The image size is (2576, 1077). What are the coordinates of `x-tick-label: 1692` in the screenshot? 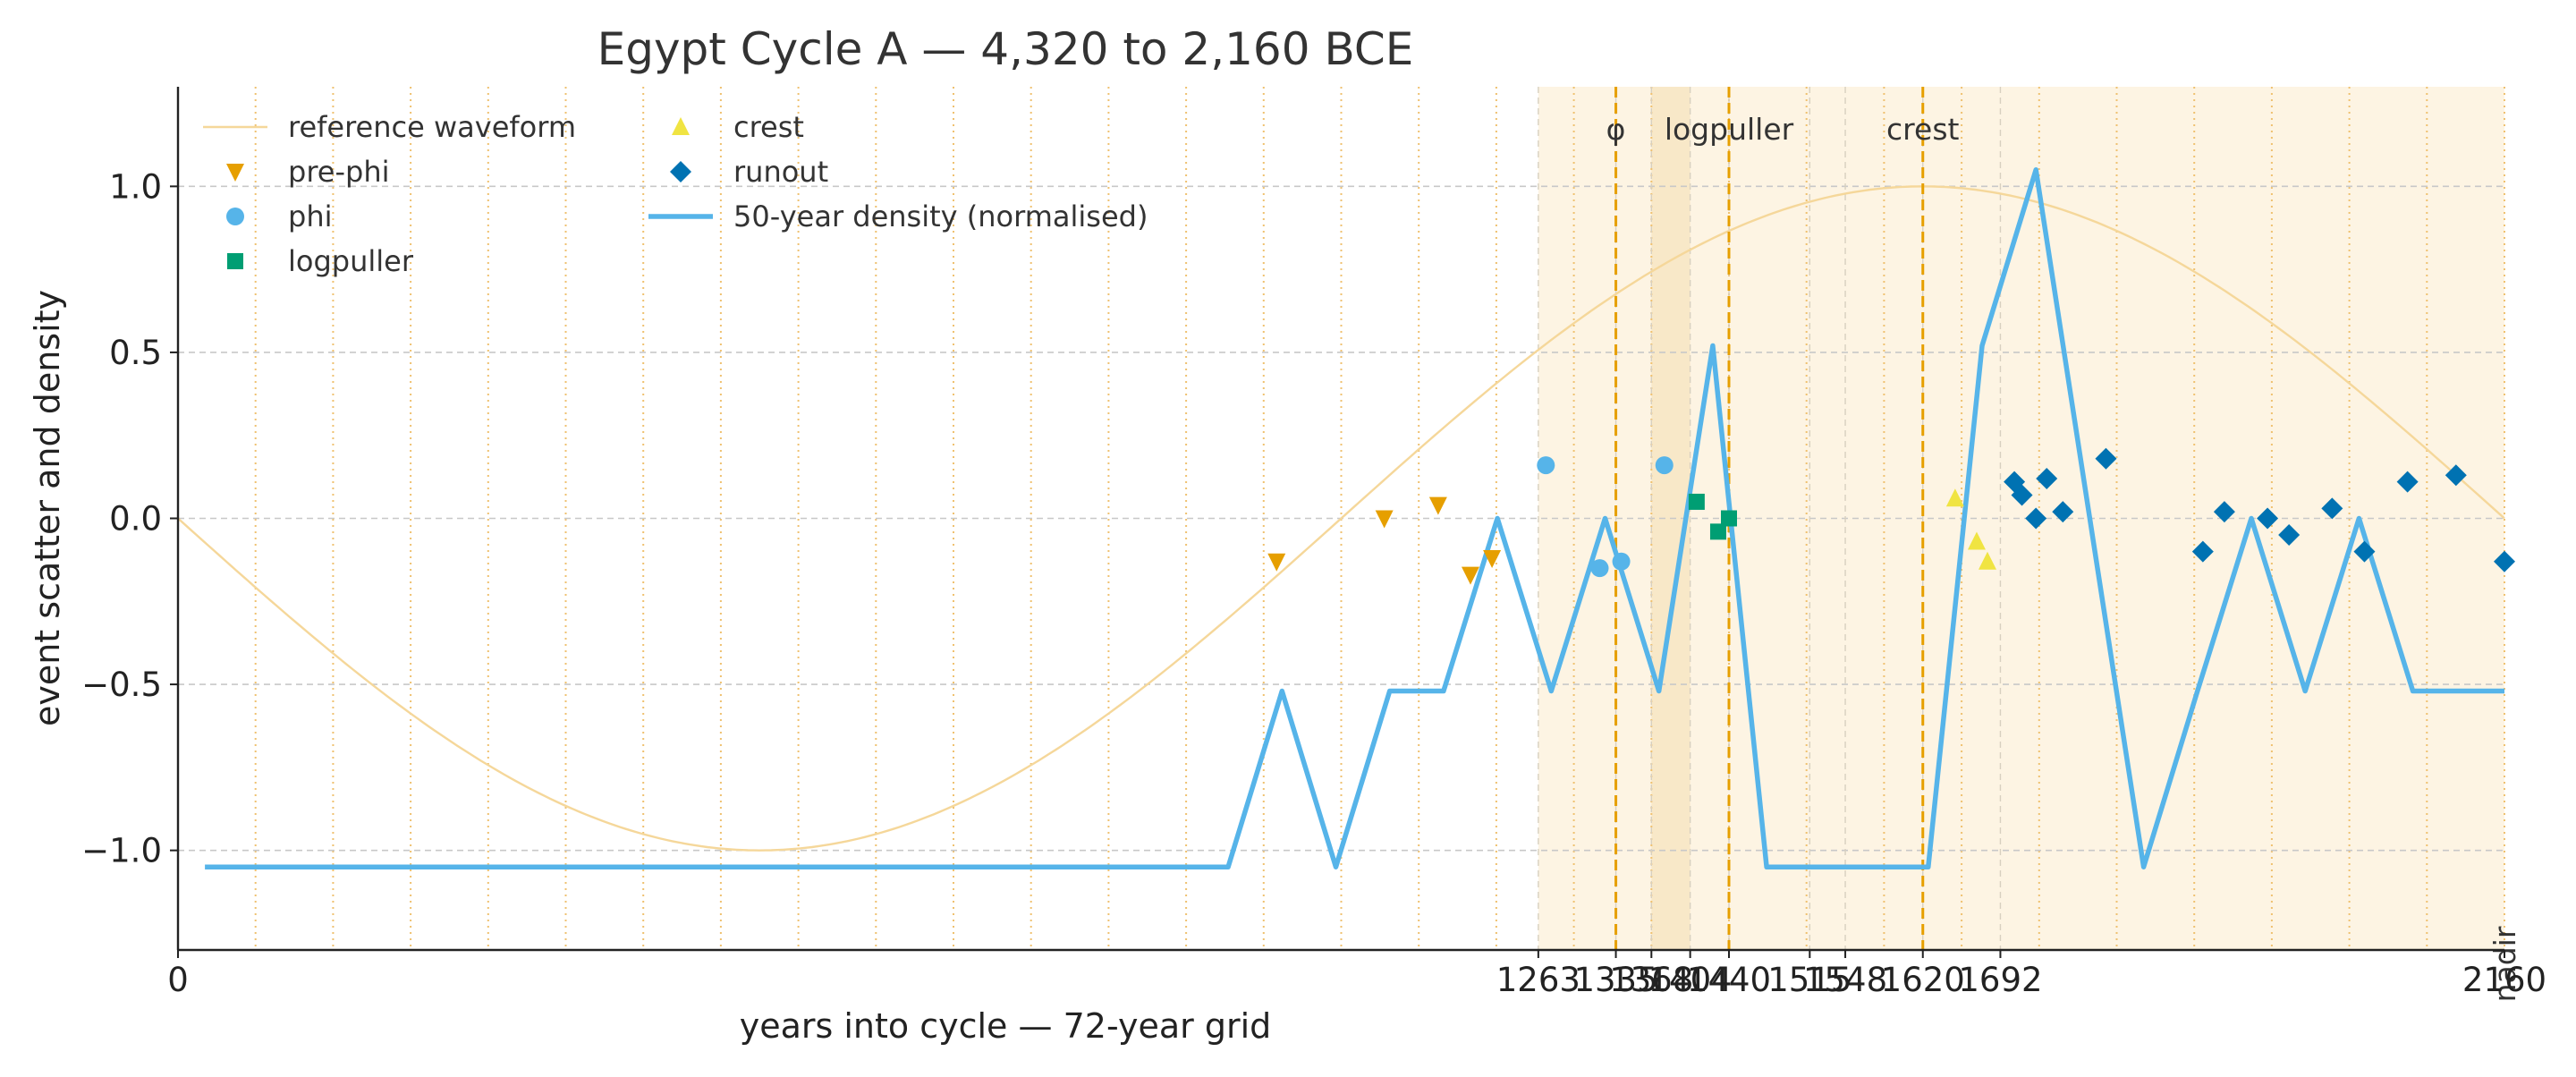 It's located at (2000, 980).